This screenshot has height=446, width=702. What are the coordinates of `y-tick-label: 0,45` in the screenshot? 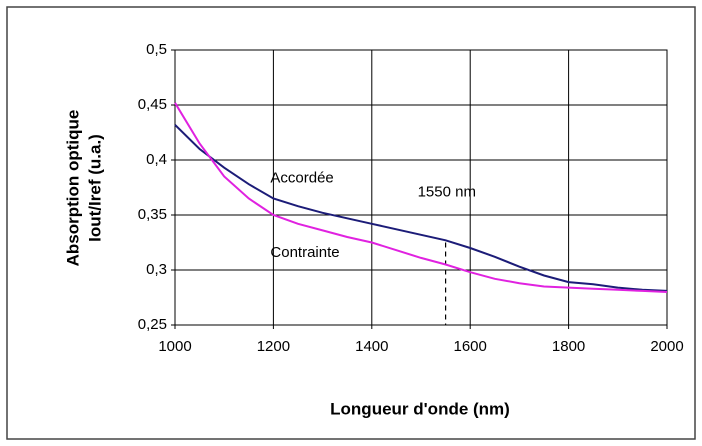 It's located at (152, 104).